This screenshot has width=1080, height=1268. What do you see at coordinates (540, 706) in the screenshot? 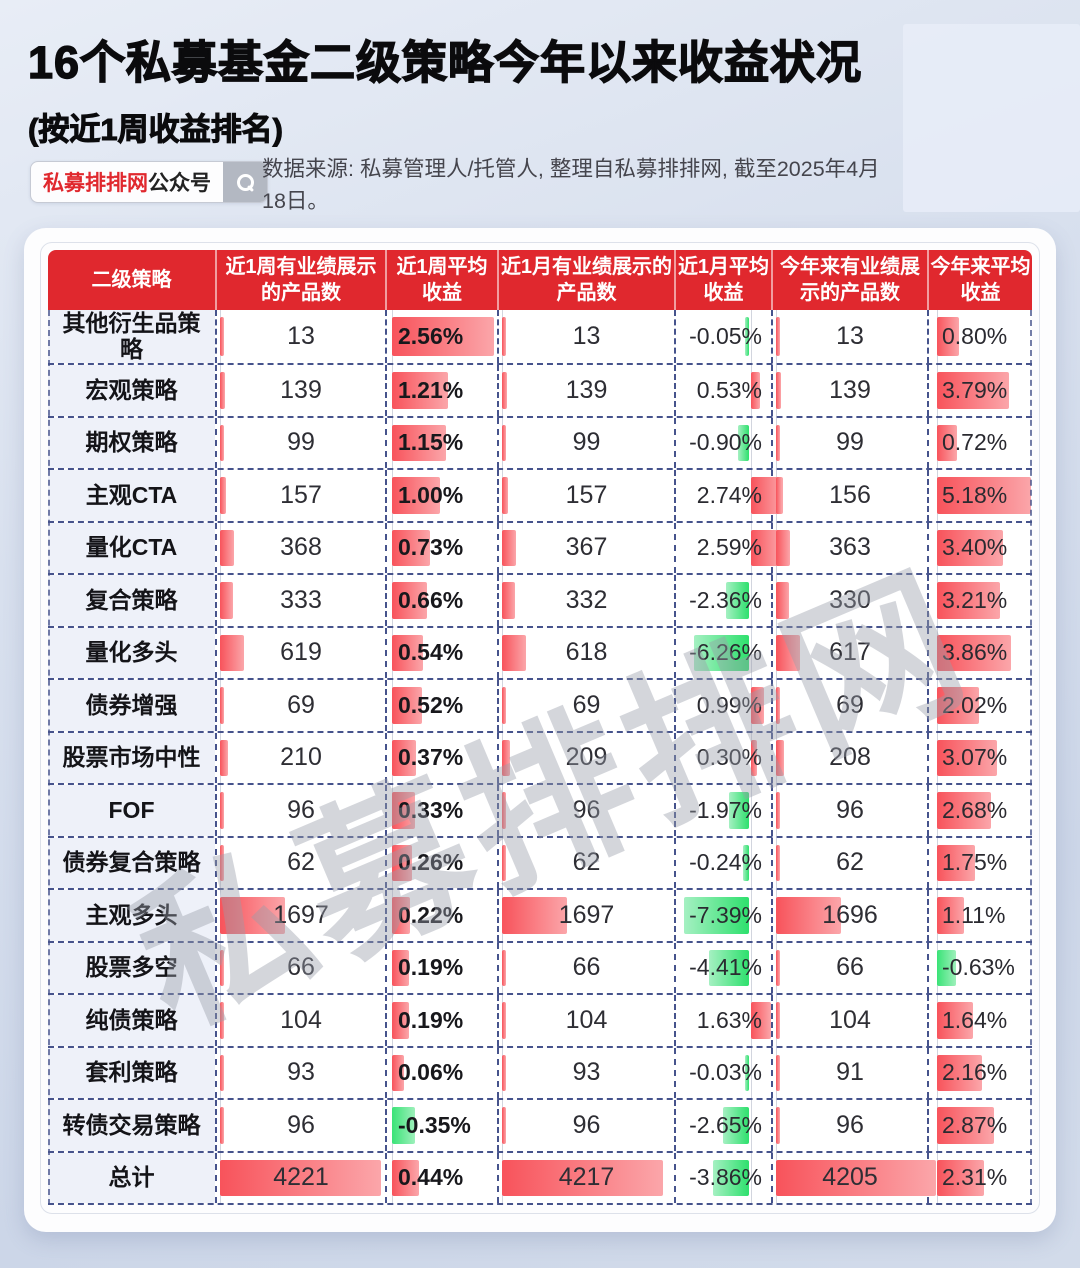
I see `table-row: 债券增强 69 0.52% 69 0.99% 69 2.02%` at bounding box center [540, 706].